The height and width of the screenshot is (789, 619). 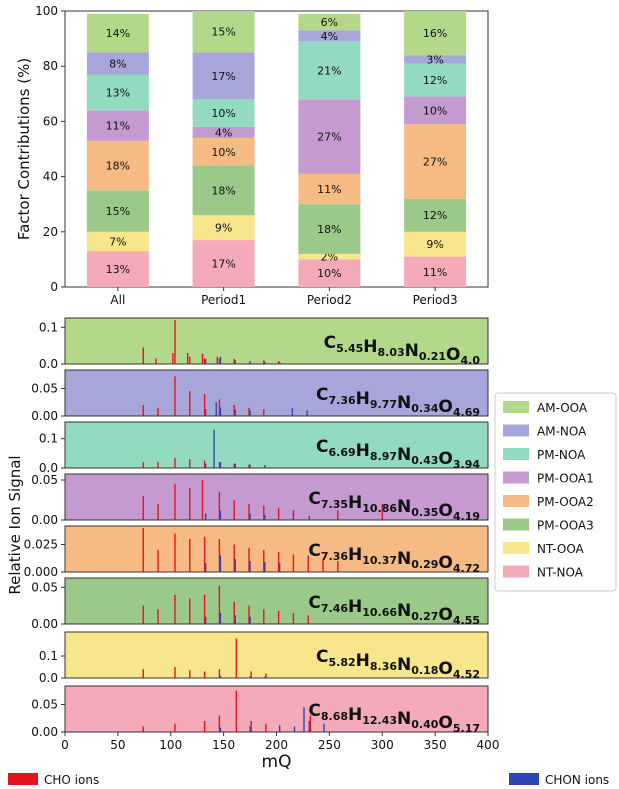 What do you see at coordinates (379, 508) in the screenshot?
I see `formula-subscript: 10.86` at bounding box center [379, 508].